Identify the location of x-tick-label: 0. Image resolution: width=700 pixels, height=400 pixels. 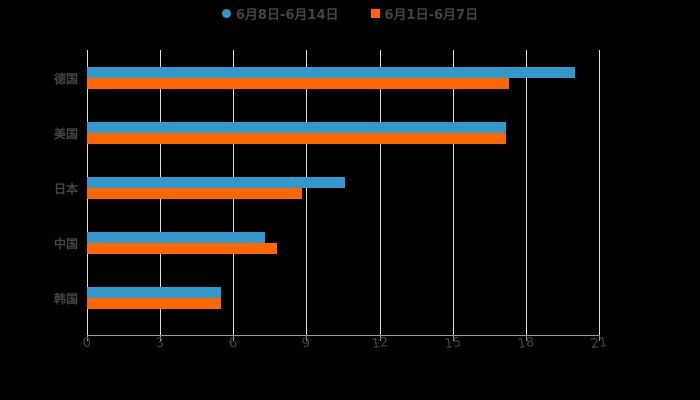
(87, 343).